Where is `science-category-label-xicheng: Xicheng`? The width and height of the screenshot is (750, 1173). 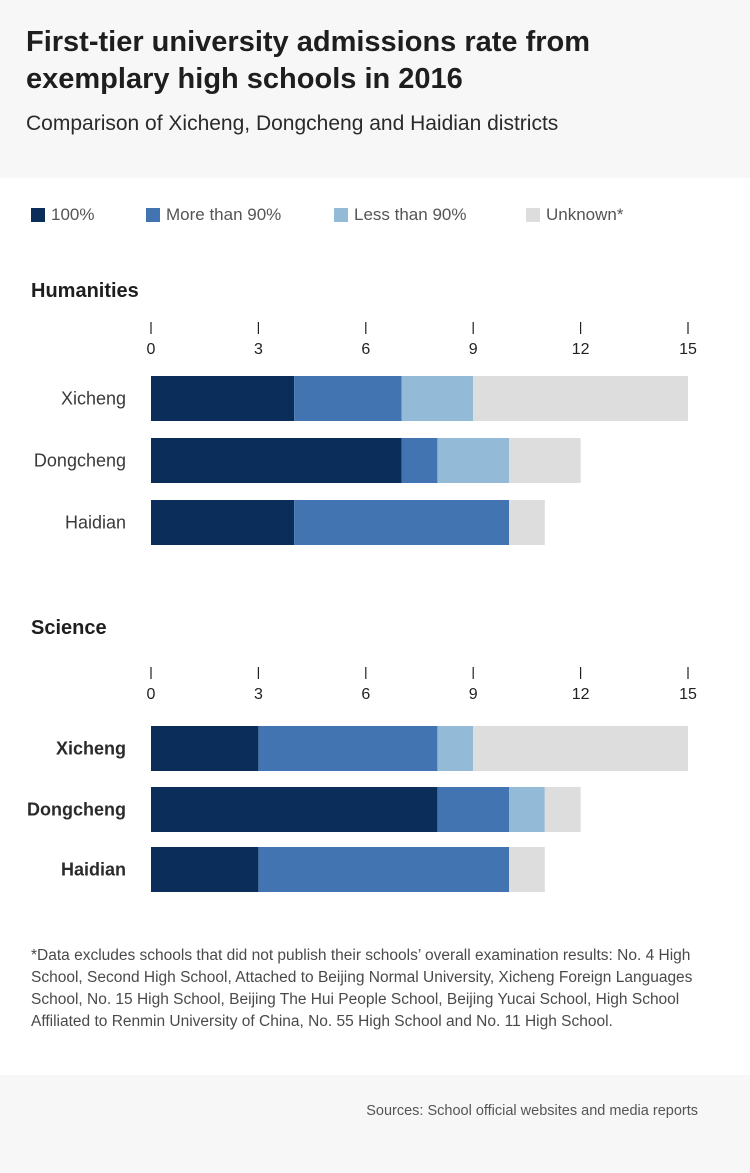 science-category-label-xicheng: Xicheng is located at coordinates (91, 749).